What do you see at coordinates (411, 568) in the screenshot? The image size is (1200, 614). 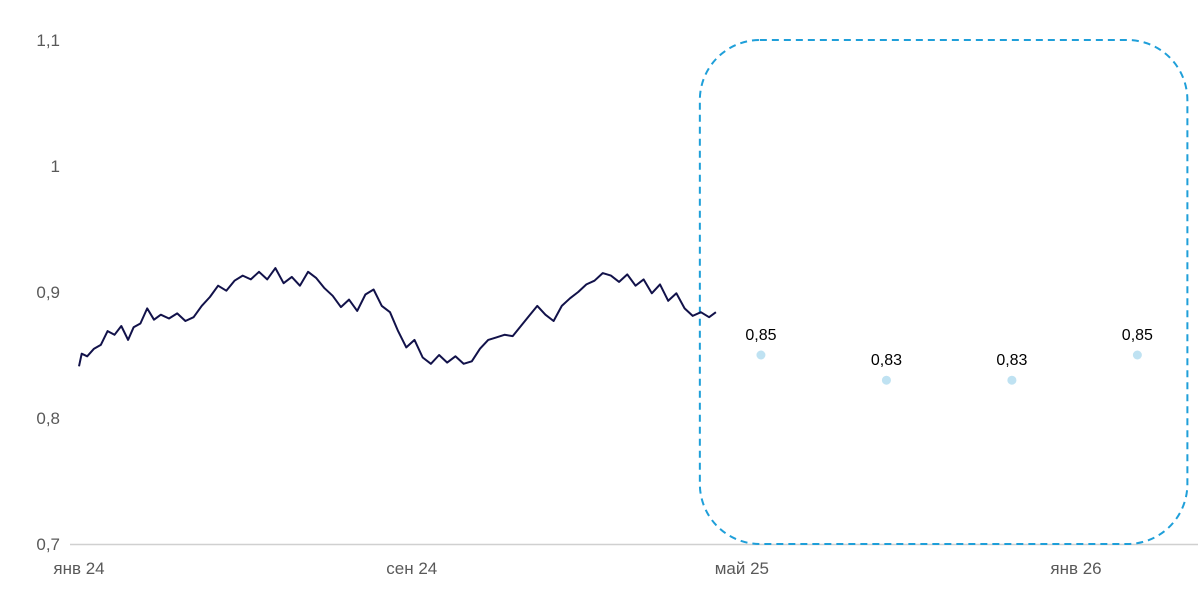 I see `x-tick-label: сен 24` at bounding box center [411, 568].